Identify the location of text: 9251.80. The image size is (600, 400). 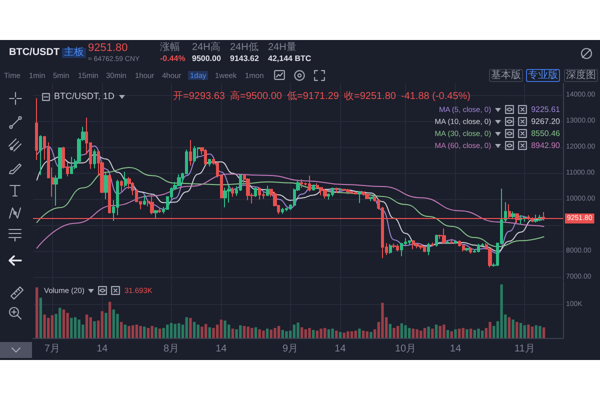
(108, 48).